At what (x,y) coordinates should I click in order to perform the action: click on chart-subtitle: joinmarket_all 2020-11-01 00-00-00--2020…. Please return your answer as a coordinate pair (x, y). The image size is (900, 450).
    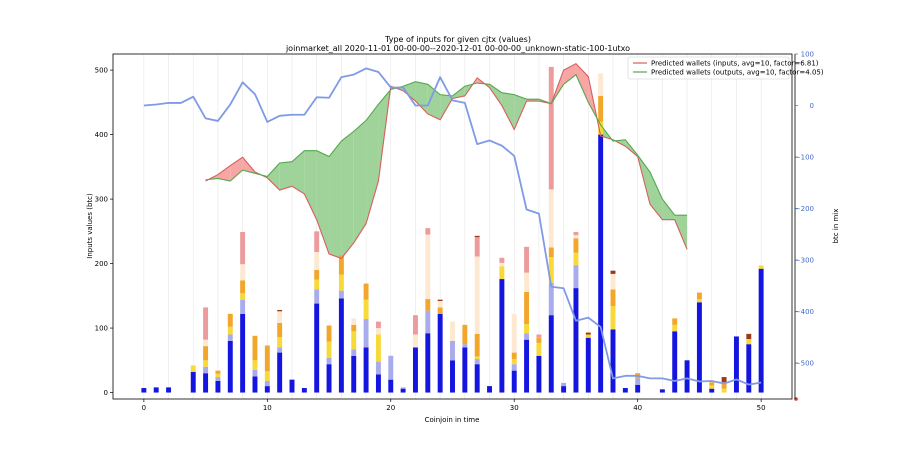
    Looking at the image, I should click on (457, 48).